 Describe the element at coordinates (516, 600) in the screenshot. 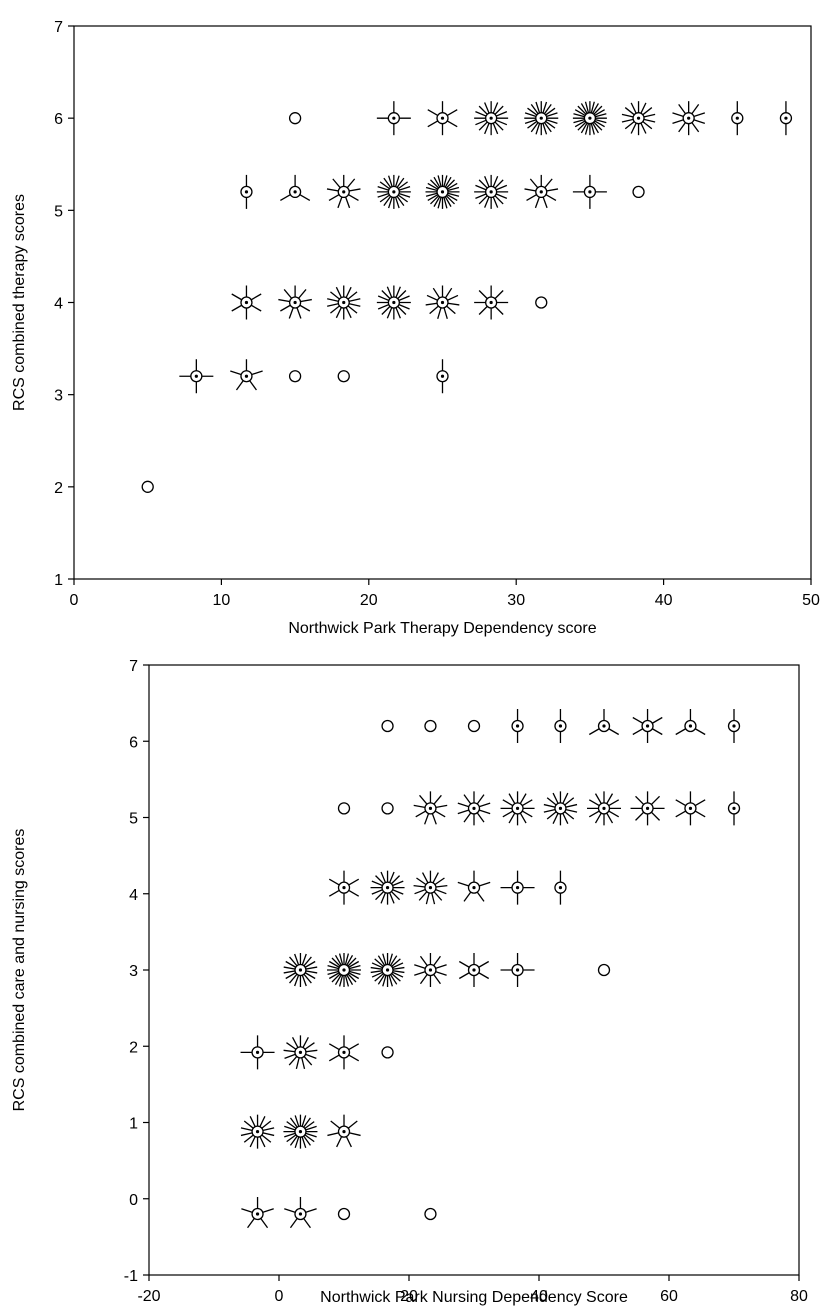

I see `x-tick-label: 30` at that location.